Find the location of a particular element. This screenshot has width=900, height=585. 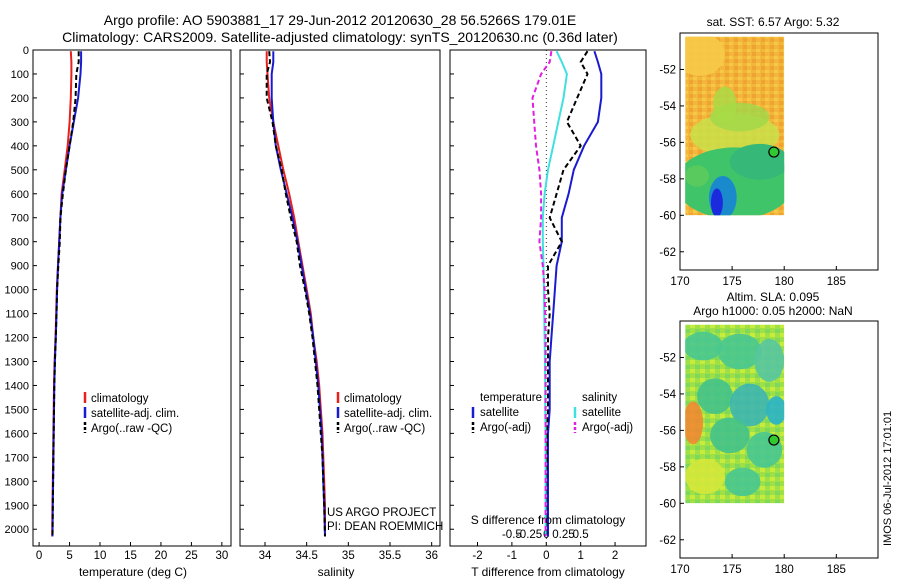

depth-tick-label: 500 is located at coordinates (20, 171).